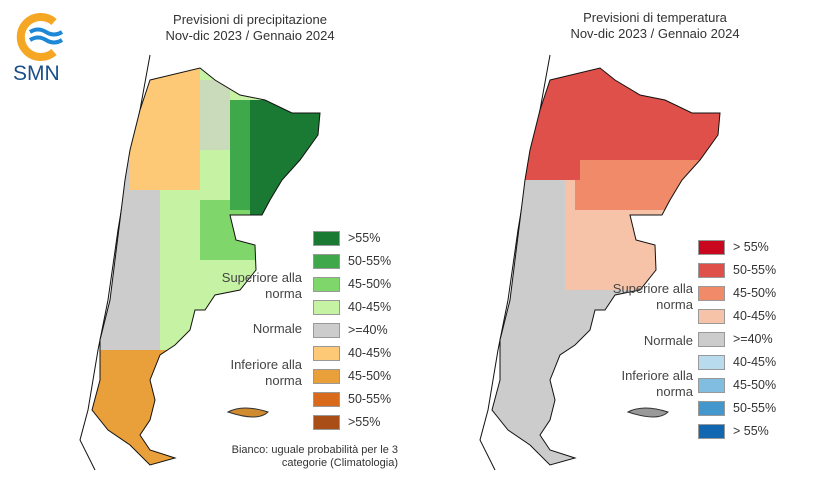  Describe the element at coordinates (655, 17) in the screenshot. I see `temp-title-line1: Previsioni di temperatura` at that location.